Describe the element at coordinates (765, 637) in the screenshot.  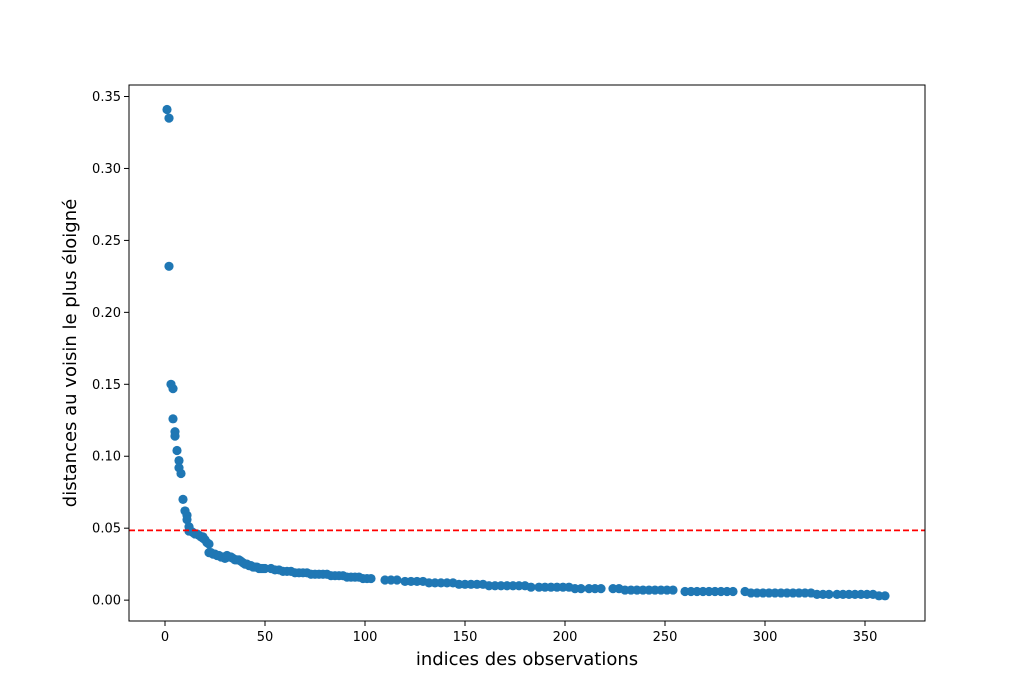
I see `x-tick-label: 300` at that location.